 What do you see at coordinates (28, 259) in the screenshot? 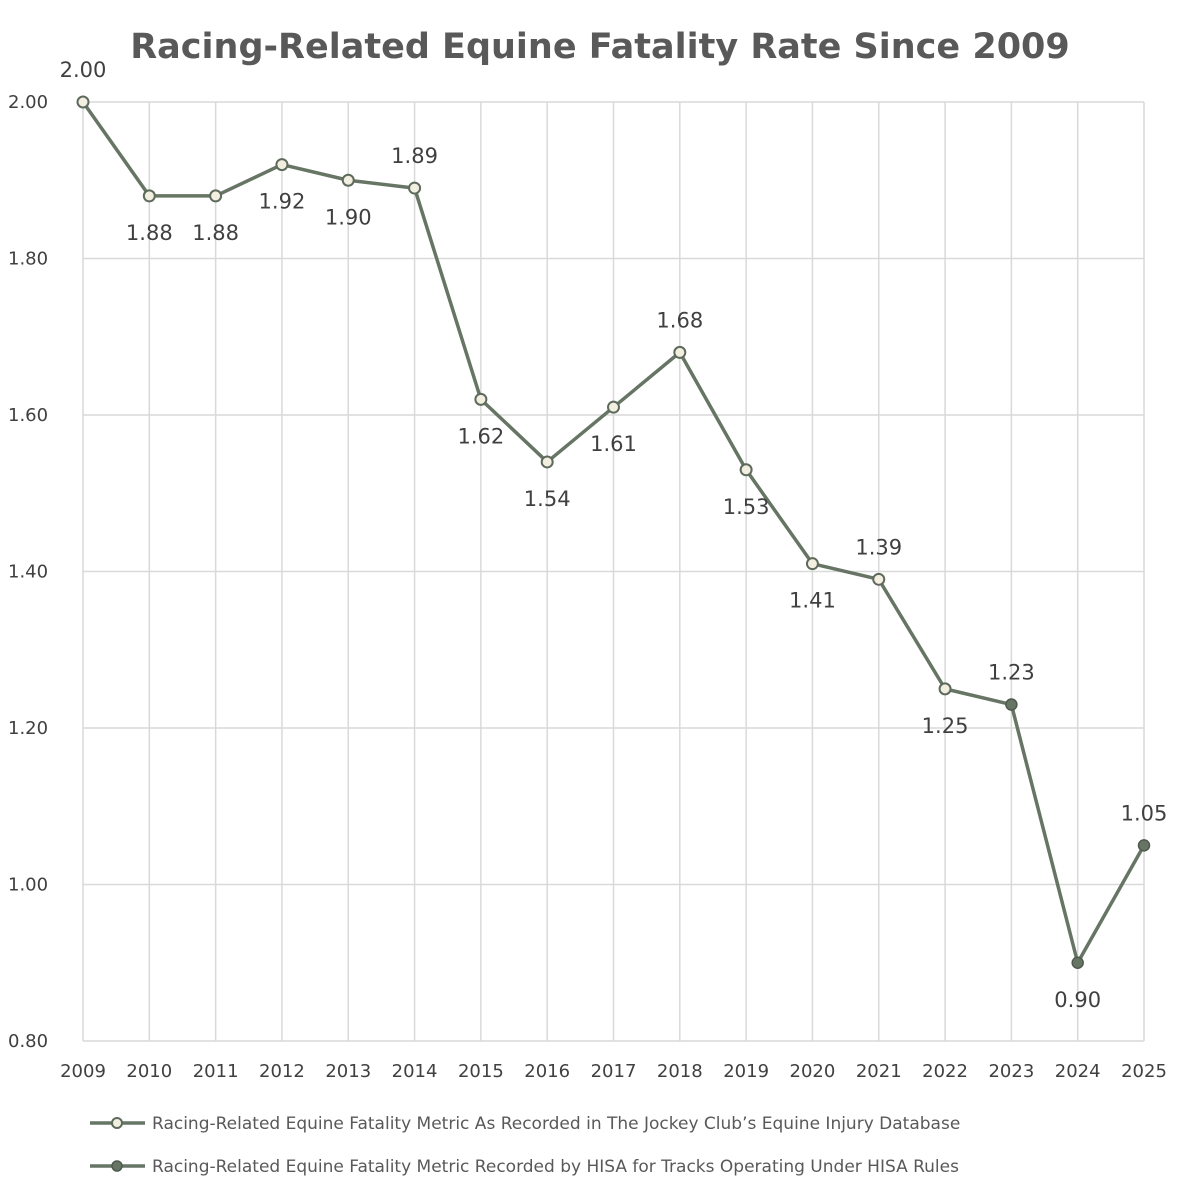
I see `y-tick-label: 1.80` at bounding box center [28, 259].